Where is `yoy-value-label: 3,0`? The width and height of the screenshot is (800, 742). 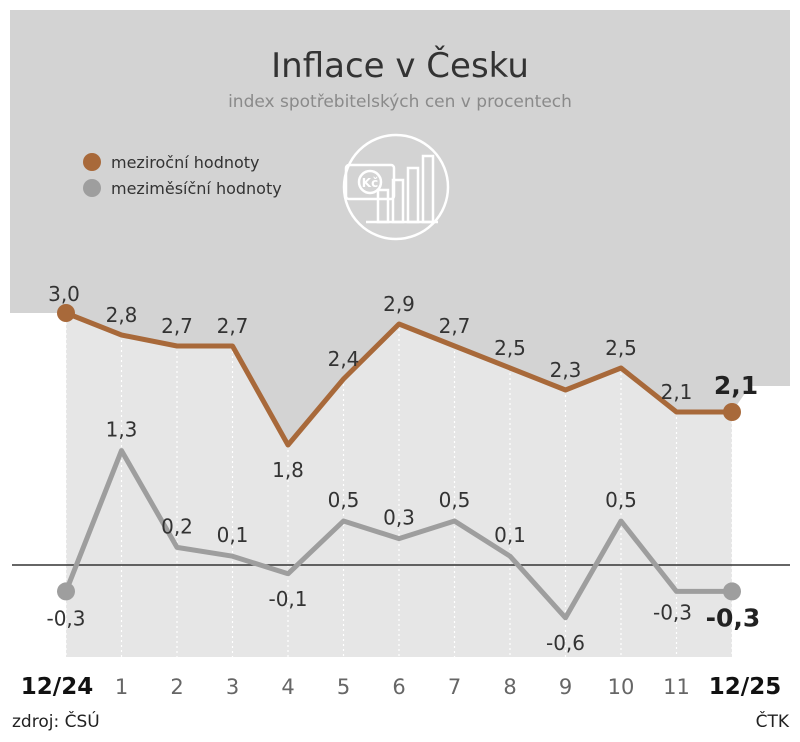 yoy-value-label: 3,0 is located at coordinates (64, 294).